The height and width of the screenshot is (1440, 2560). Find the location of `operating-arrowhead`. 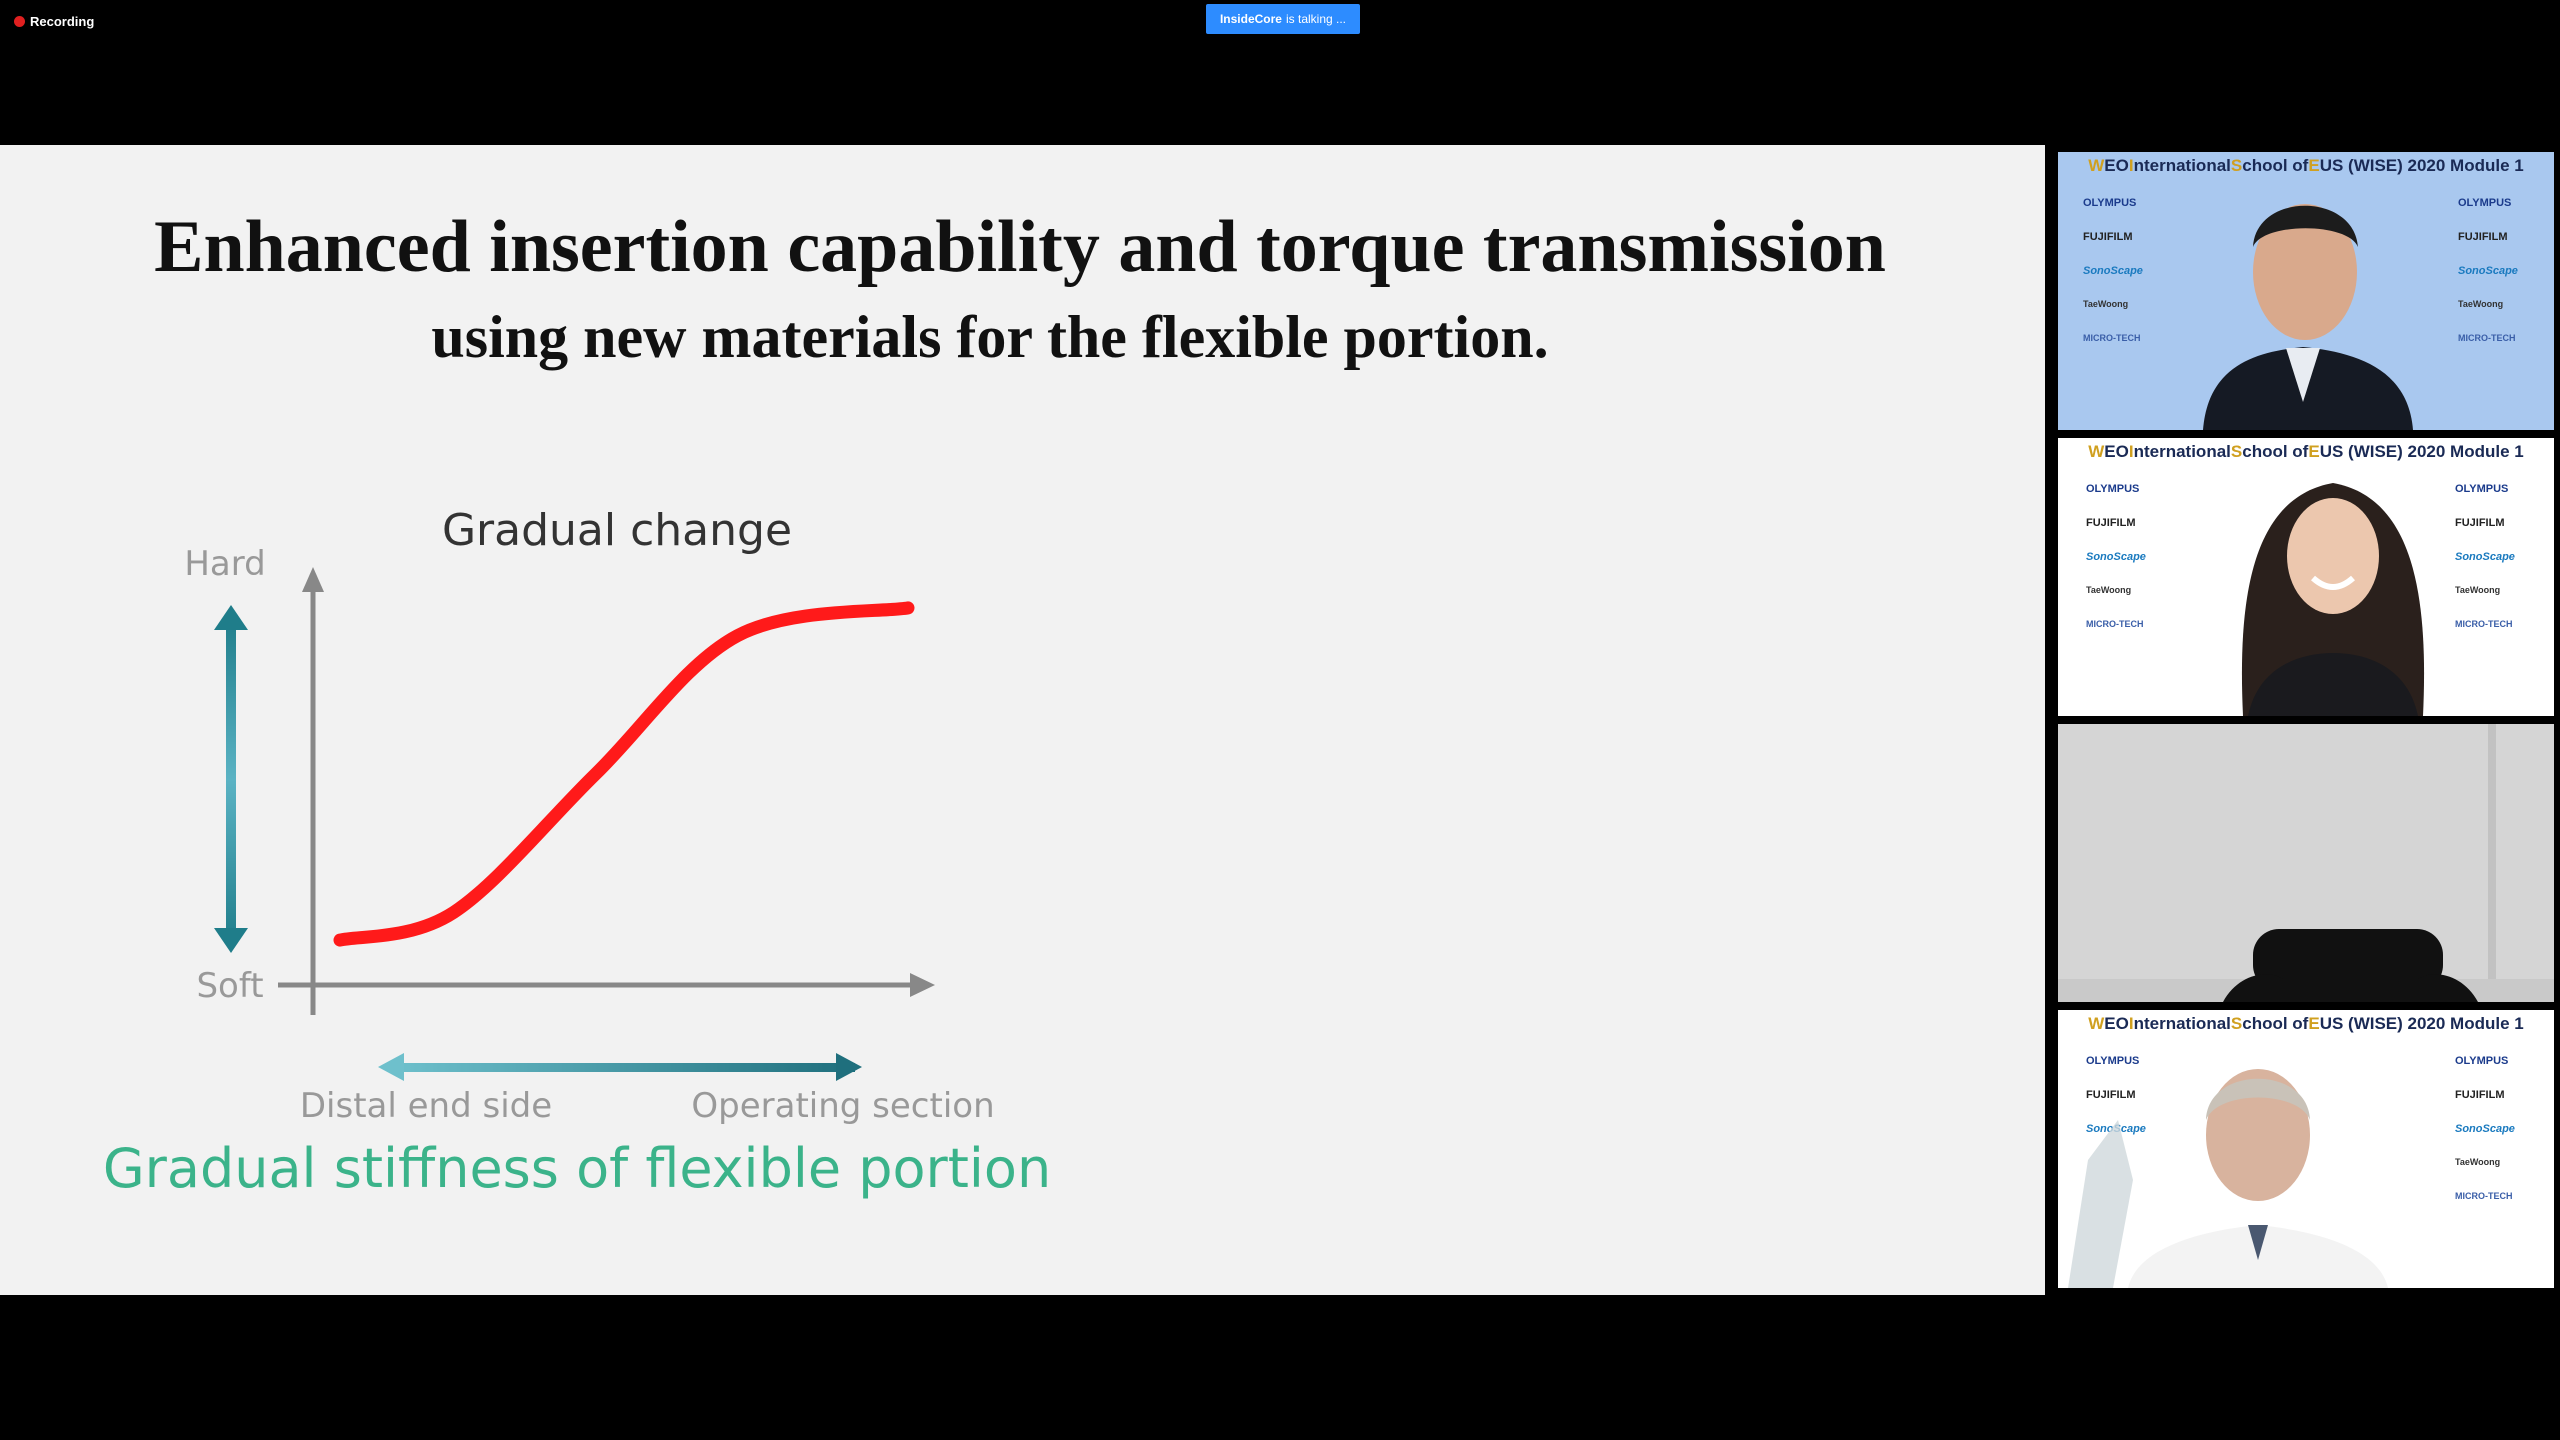

operating-arrowhead is located at coordinates (849, 1067).